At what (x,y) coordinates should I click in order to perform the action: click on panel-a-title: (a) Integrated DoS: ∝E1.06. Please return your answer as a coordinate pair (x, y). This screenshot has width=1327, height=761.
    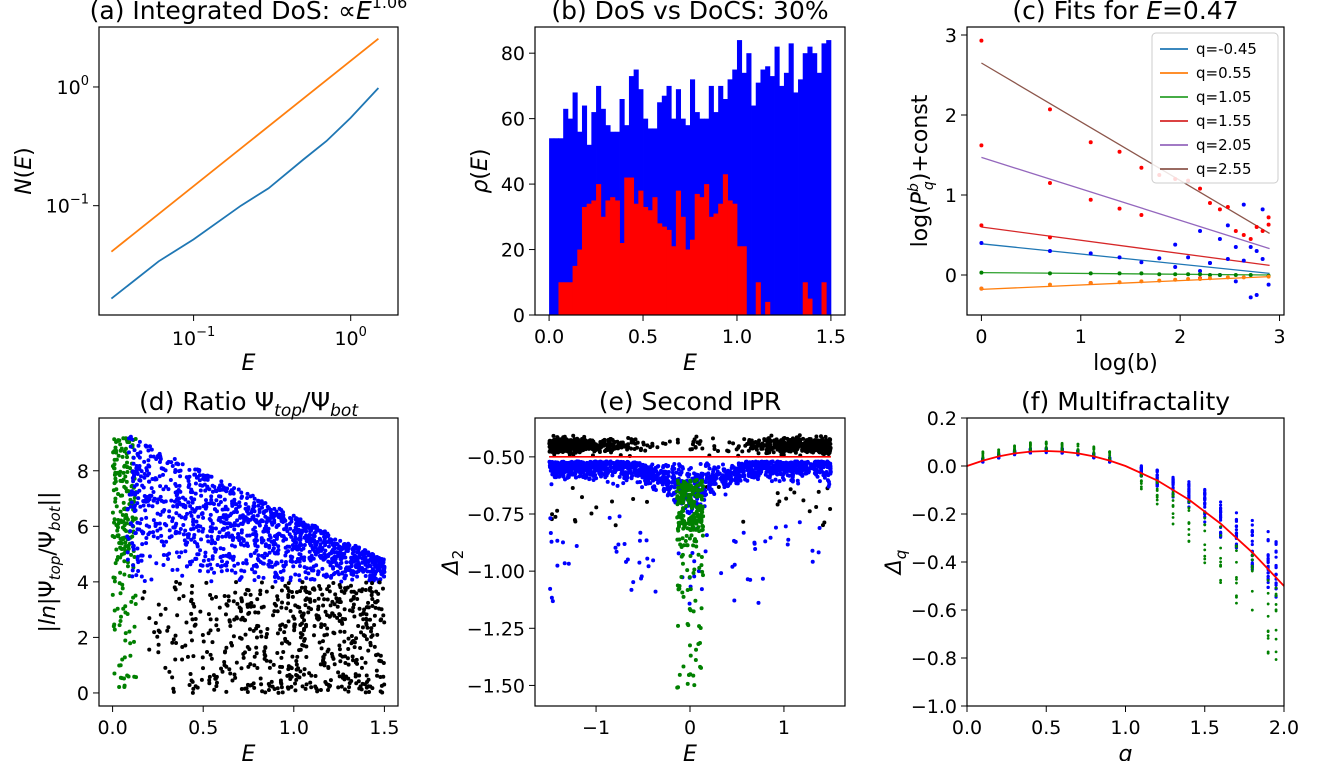
    Looking at the image, I should click on (249, 12).